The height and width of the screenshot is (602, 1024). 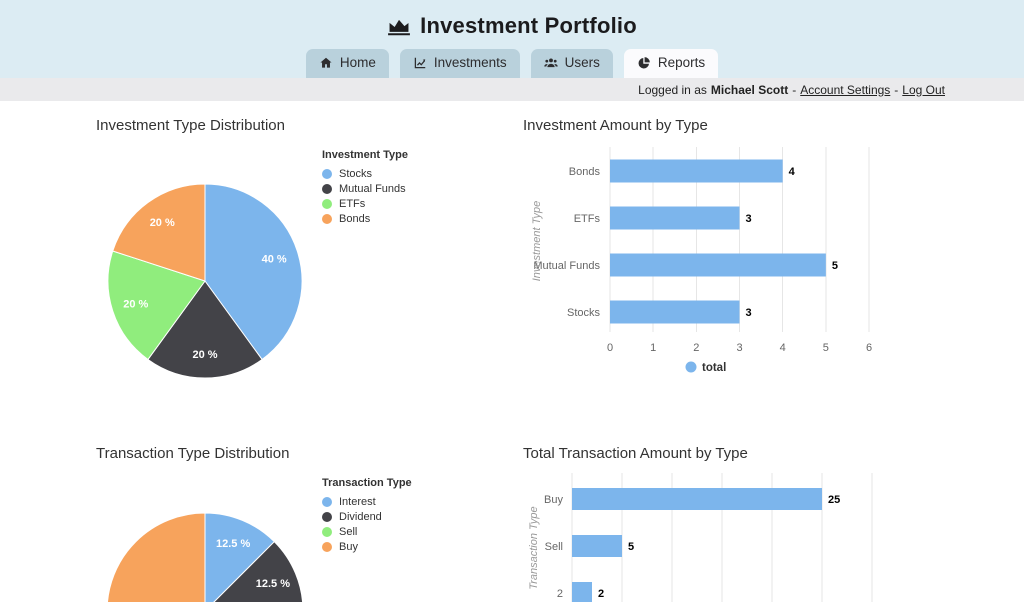 I want to click on bar-buy, so click(x=697, y=499).